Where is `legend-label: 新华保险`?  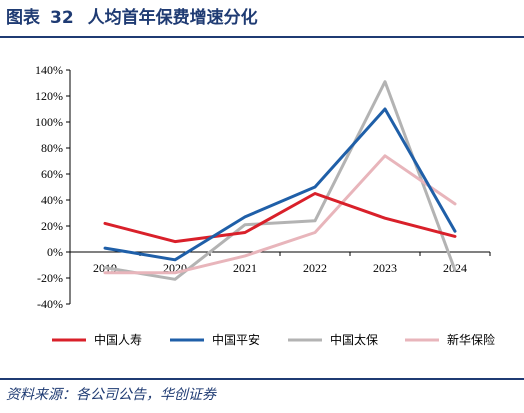 legend-label: 新华保险 is located at coordinates (471, 339).